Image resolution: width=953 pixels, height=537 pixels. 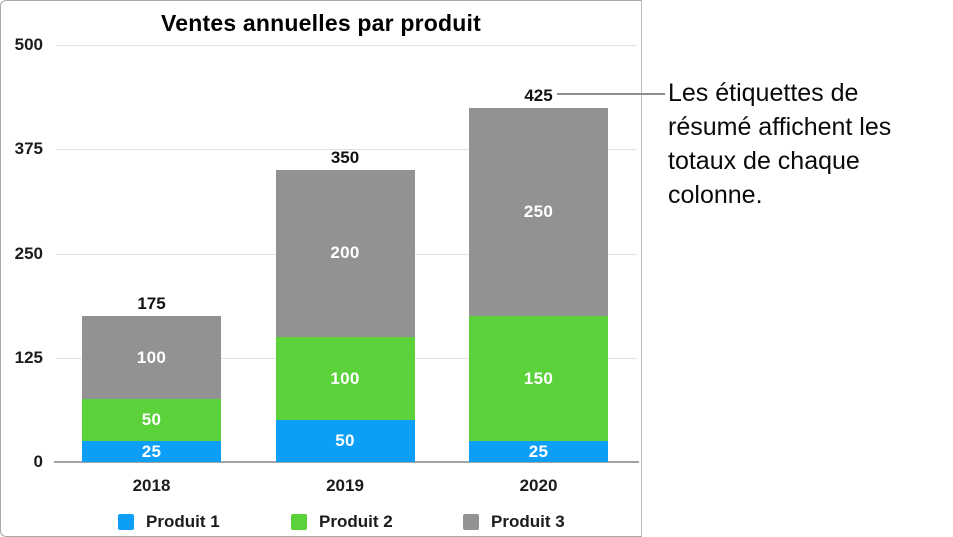 I want to click on legend-label: Produit 3, so click(x=528, y=521).